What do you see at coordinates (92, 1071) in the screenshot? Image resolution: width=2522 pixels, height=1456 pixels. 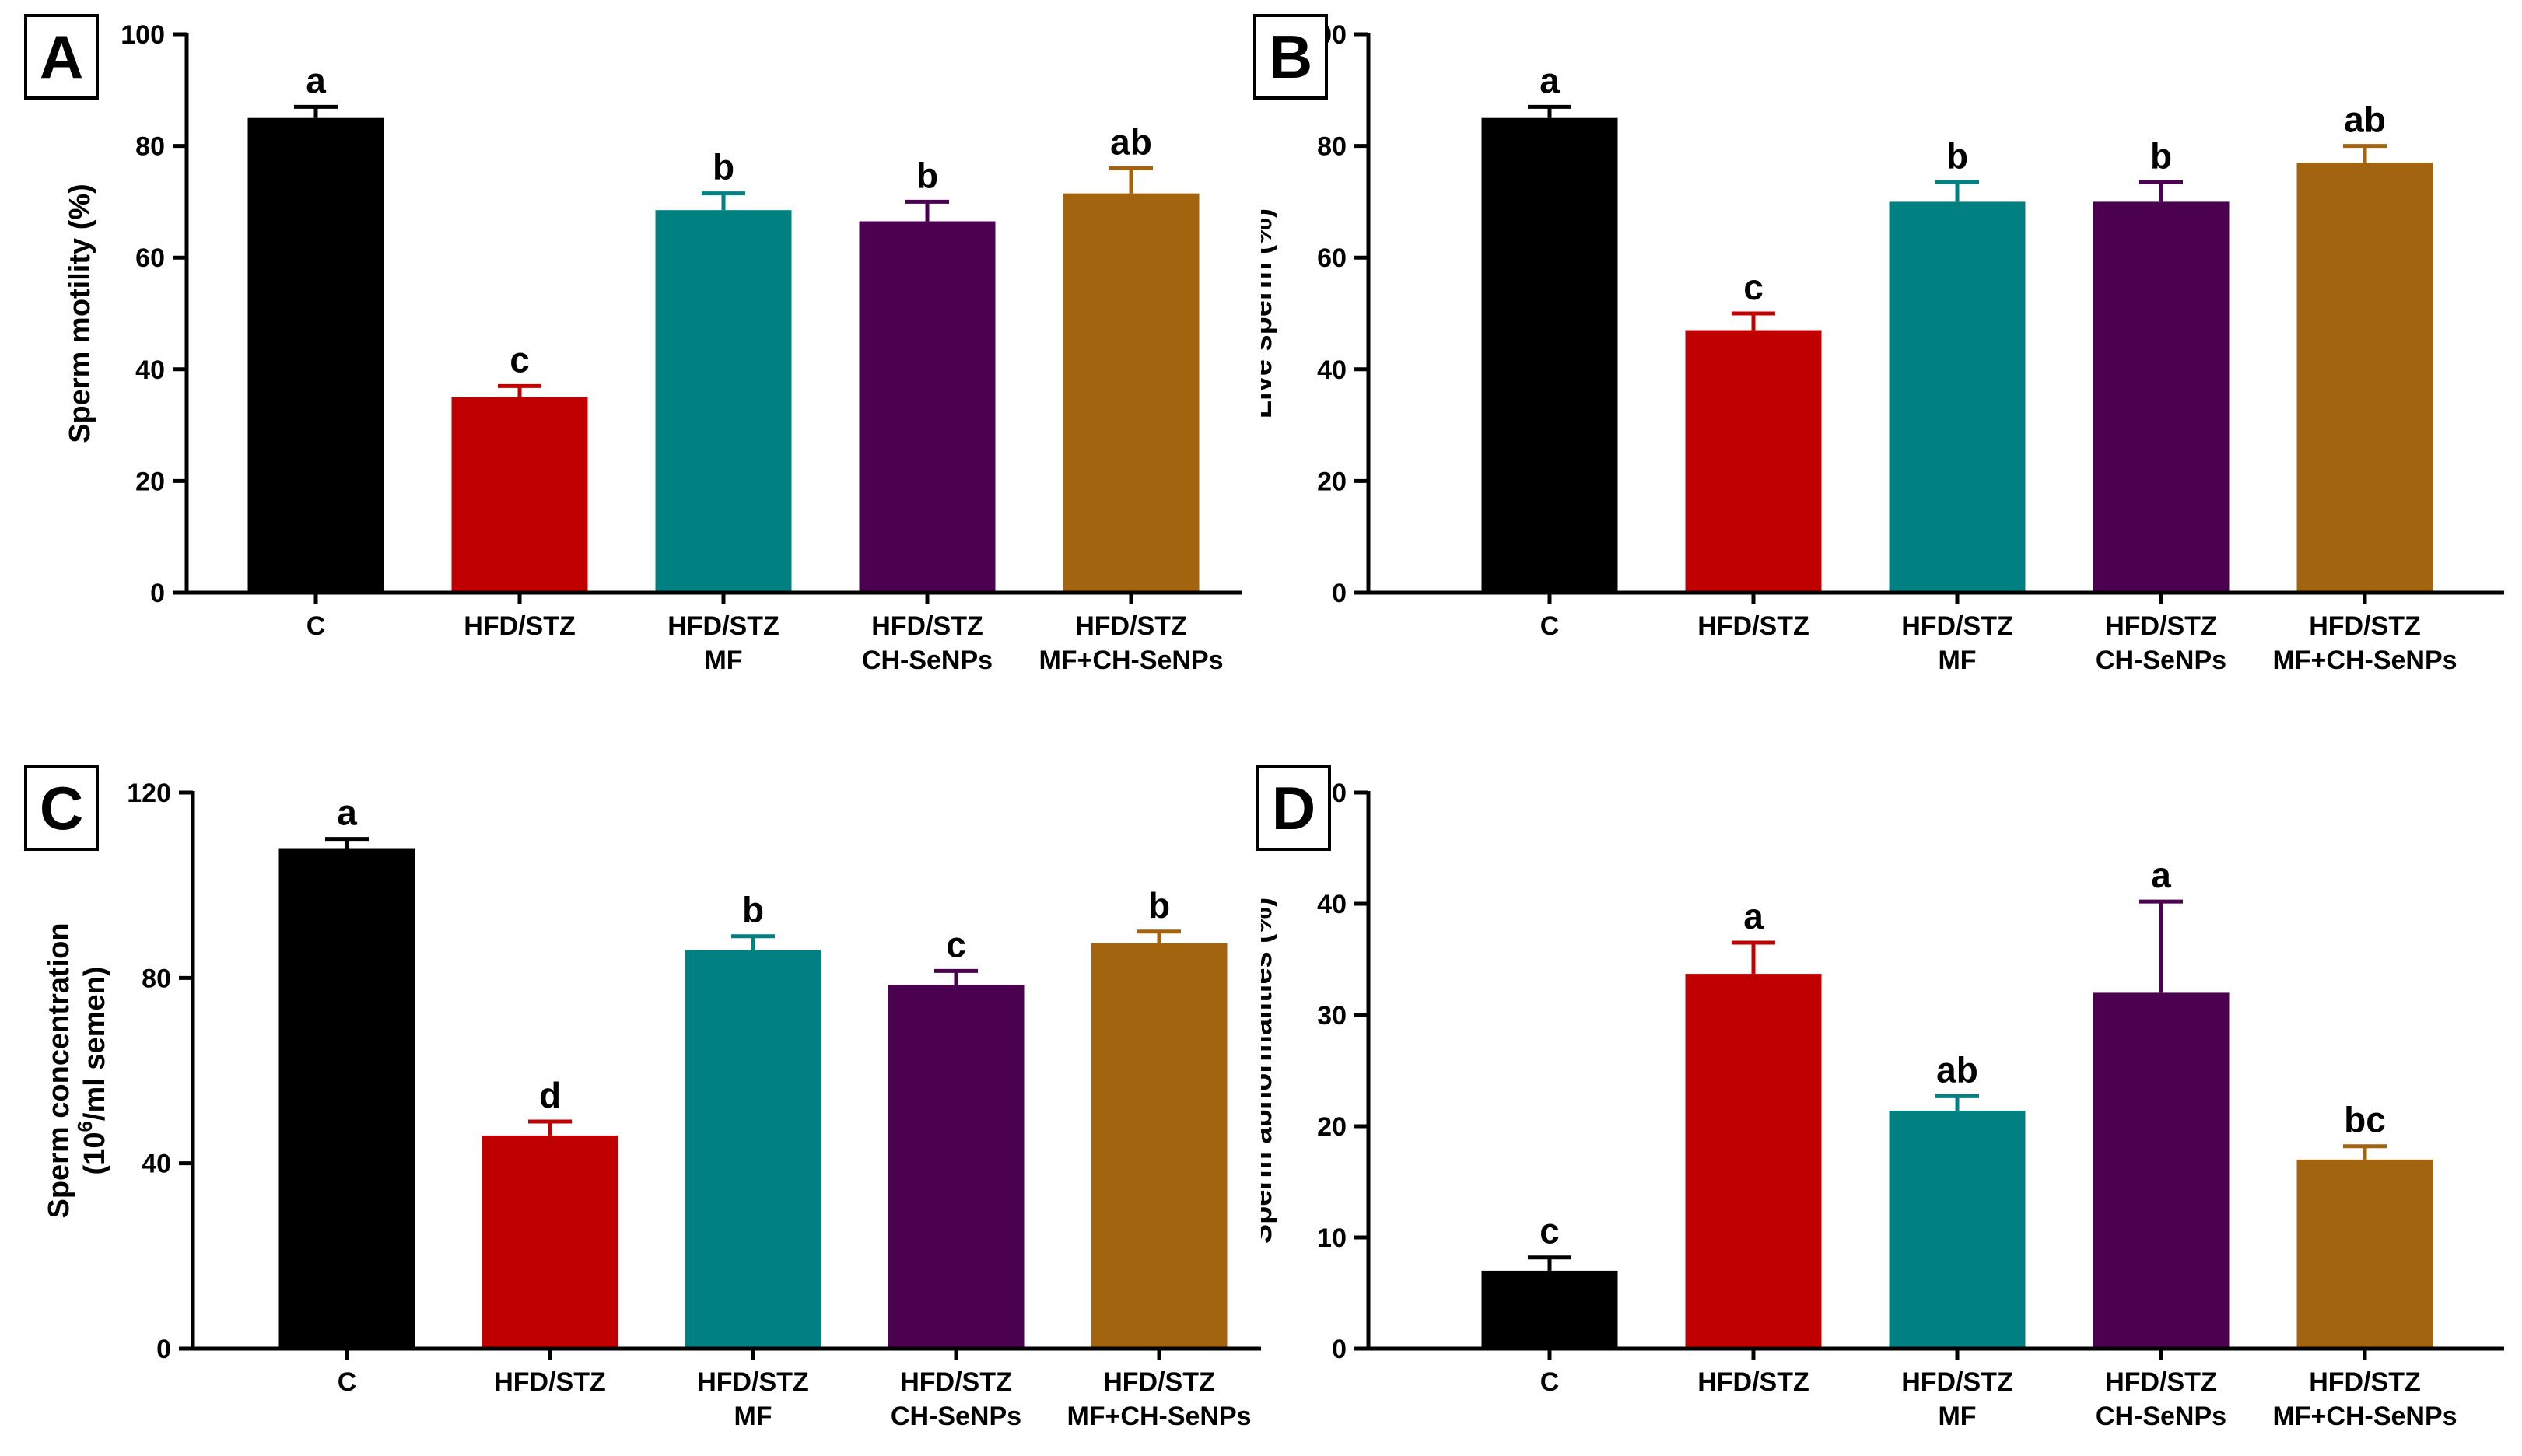 I see `y-axis-label: (106/ml semen)` at bounding box center [92, 1071].